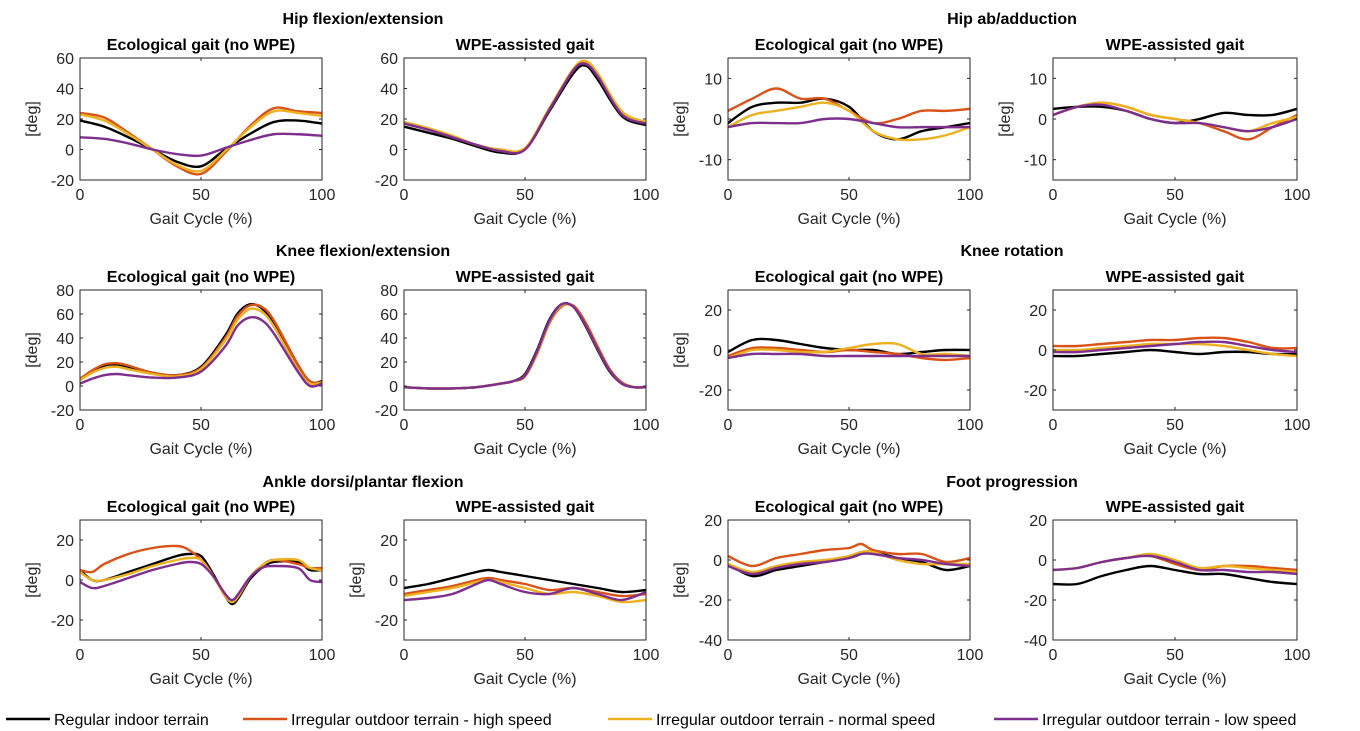  Describe the element at coordinates (1169, 720) in the screenshot. I see `legend-label: Irregular outdoor terrain - low speed` at that location.